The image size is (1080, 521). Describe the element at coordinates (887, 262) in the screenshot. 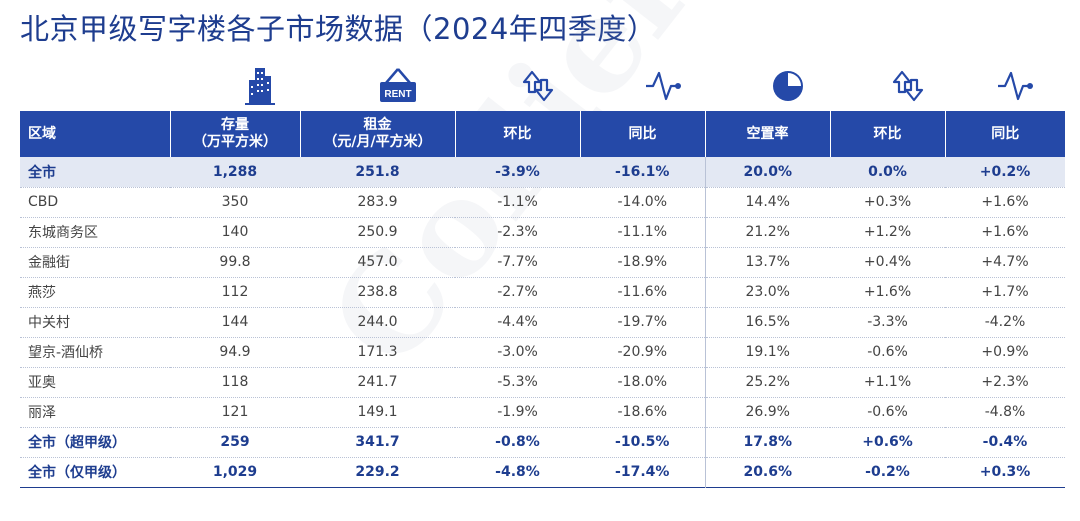

I see `cell-vac-qoq: +0.4%` at that location.